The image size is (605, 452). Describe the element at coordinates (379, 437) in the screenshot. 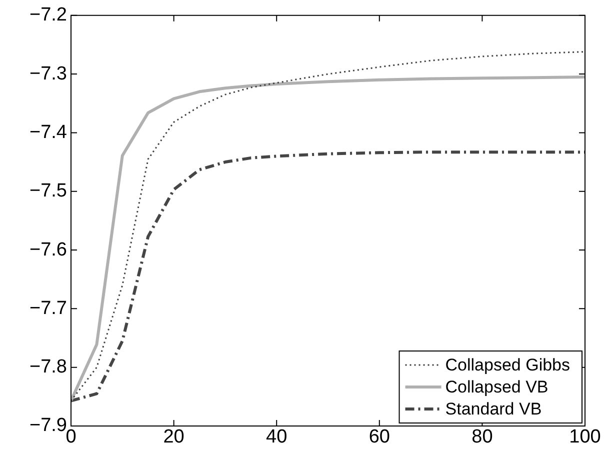

I see `x-tick-label: 60` at that location.